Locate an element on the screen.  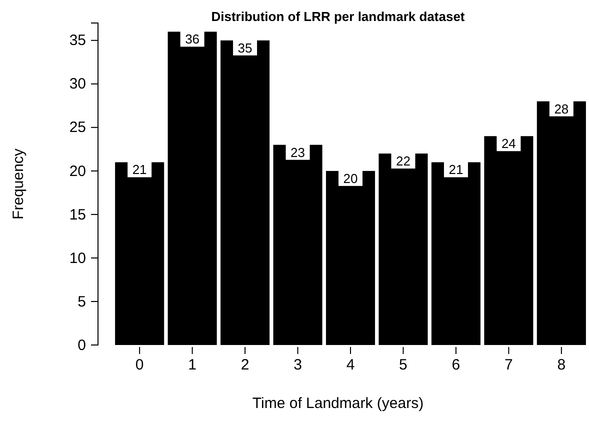
x-tick-label: 7 is located at coordinates (508, 365).